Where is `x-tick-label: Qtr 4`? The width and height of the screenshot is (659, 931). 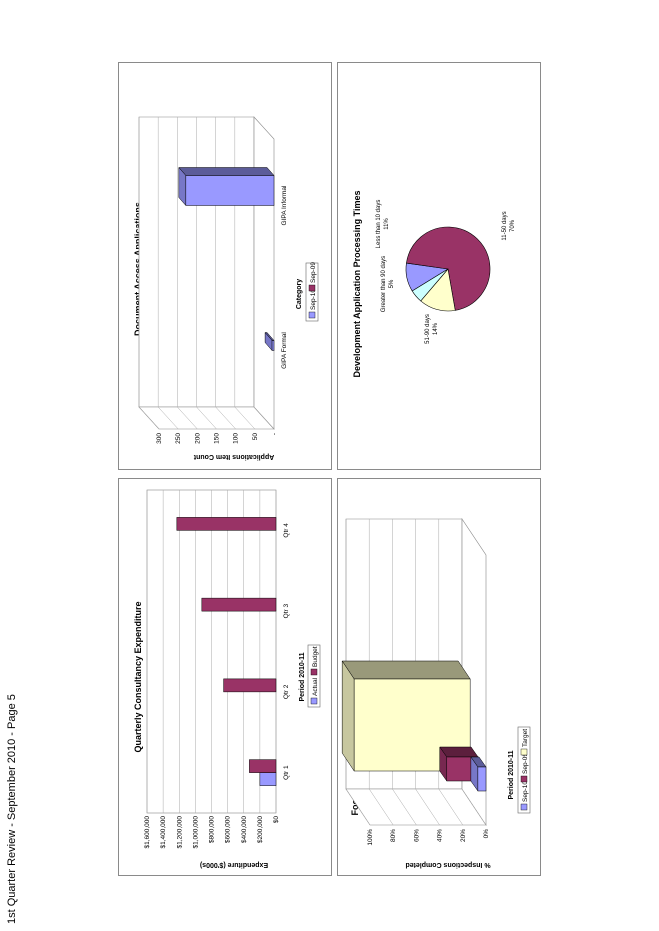
x-tick-label: Qtr 4 is located at coordinates (286, 530).